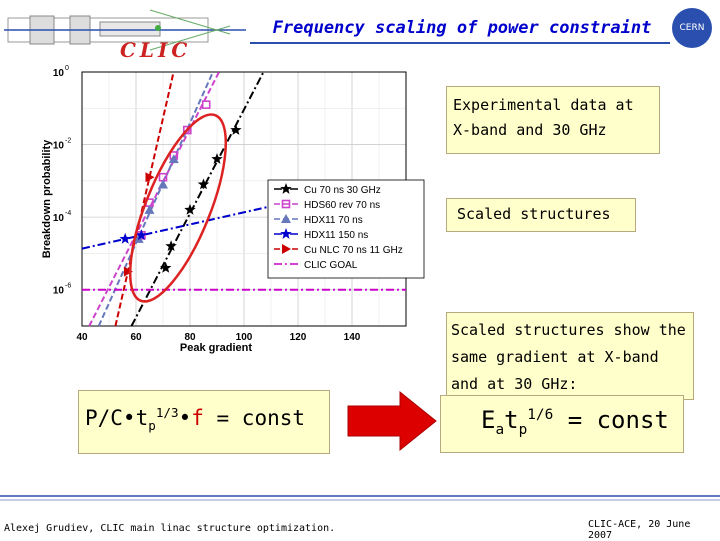 The height and width of the screenshot is (541, 720). I want to click on legend-entry: HDX11 150 ns, so click(336, 235).